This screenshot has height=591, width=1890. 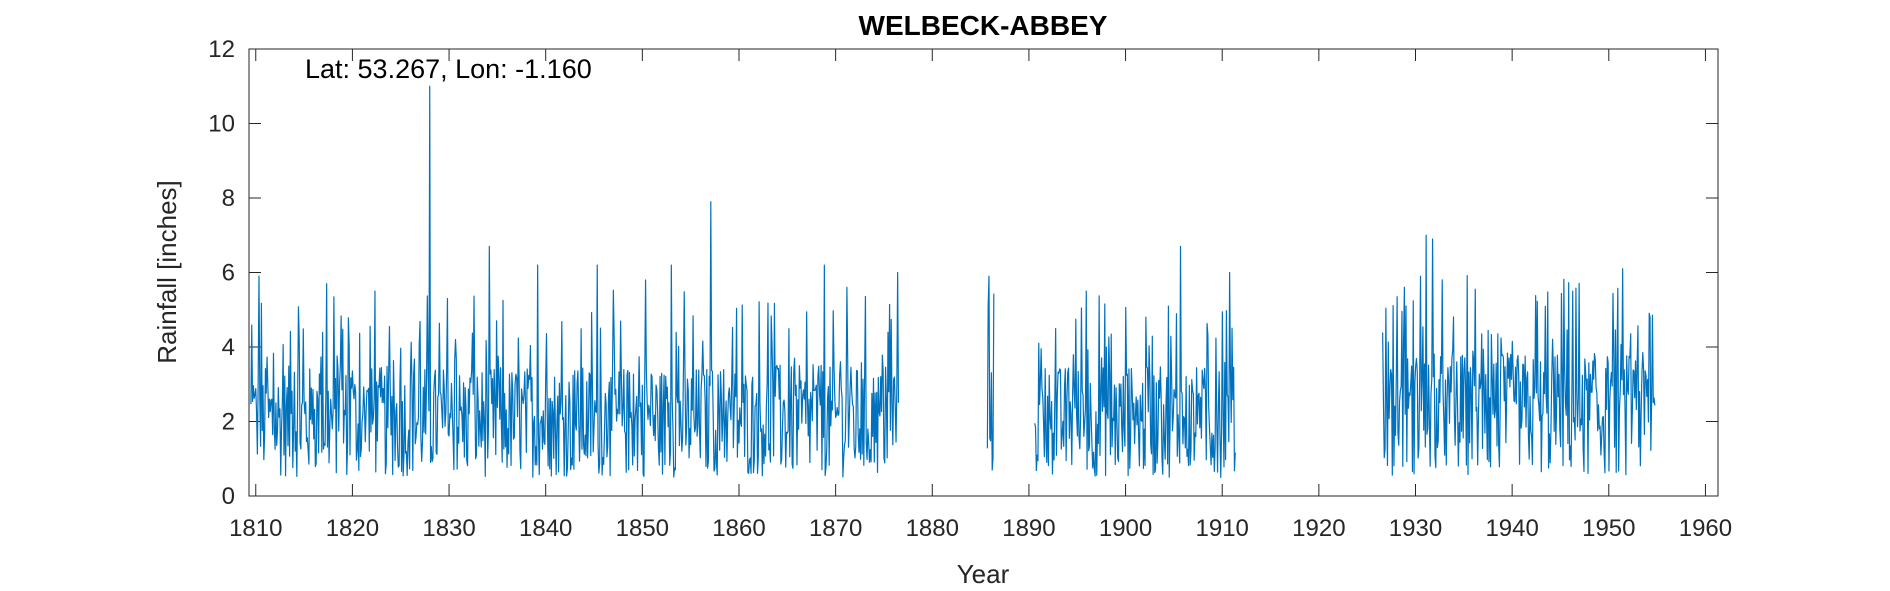 I want to click on x-tick-label: 1860, so click(x=738, y=528).